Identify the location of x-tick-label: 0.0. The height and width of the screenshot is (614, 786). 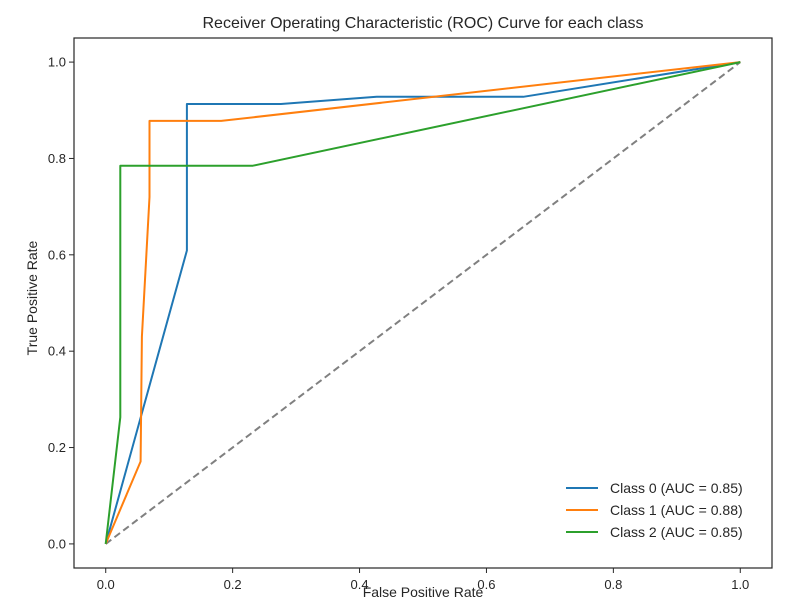
(106, 584).